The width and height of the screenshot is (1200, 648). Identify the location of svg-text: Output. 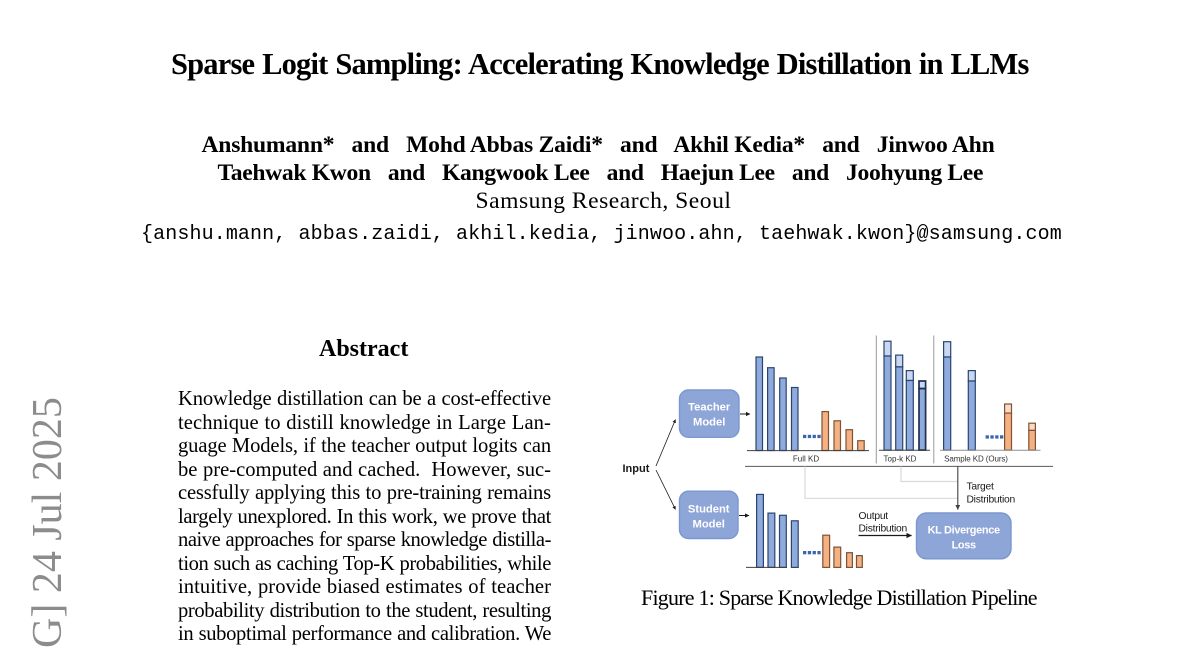
(874, 516).